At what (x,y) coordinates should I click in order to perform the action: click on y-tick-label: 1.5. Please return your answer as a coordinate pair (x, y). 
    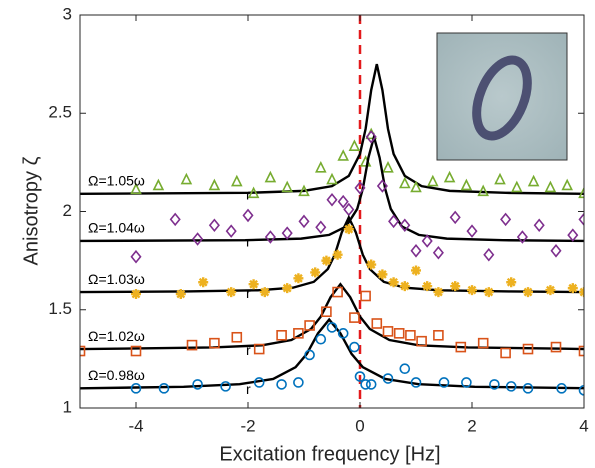
    Looking at the image, I should click on (60, 308).